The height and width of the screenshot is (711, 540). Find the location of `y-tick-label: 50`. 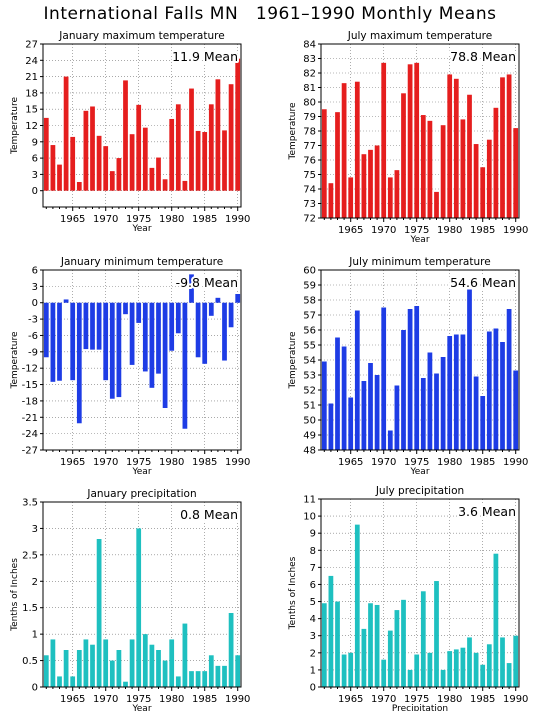

y-tick-label: 50 is located at coordinates (309, 421).